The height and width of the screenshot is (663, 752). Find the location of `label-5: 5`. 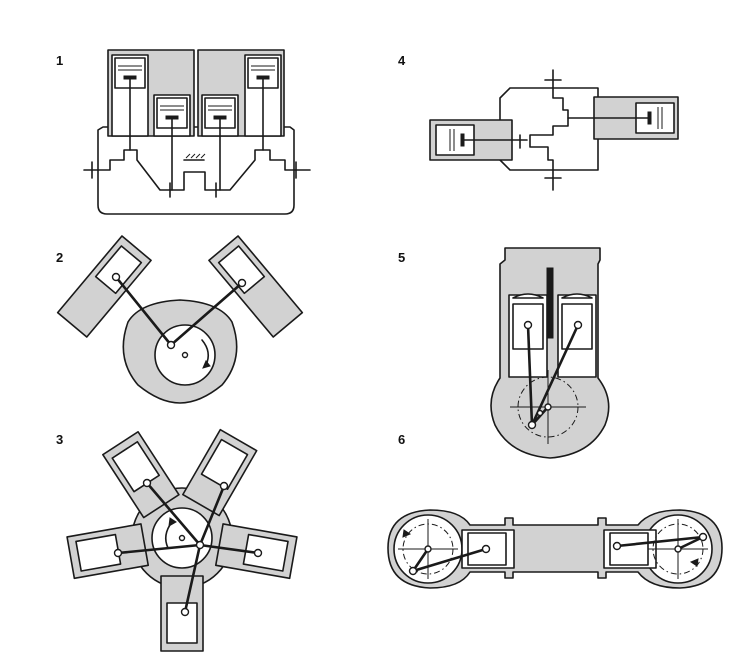

label-5: 5 is located at coordinates (401, 257).